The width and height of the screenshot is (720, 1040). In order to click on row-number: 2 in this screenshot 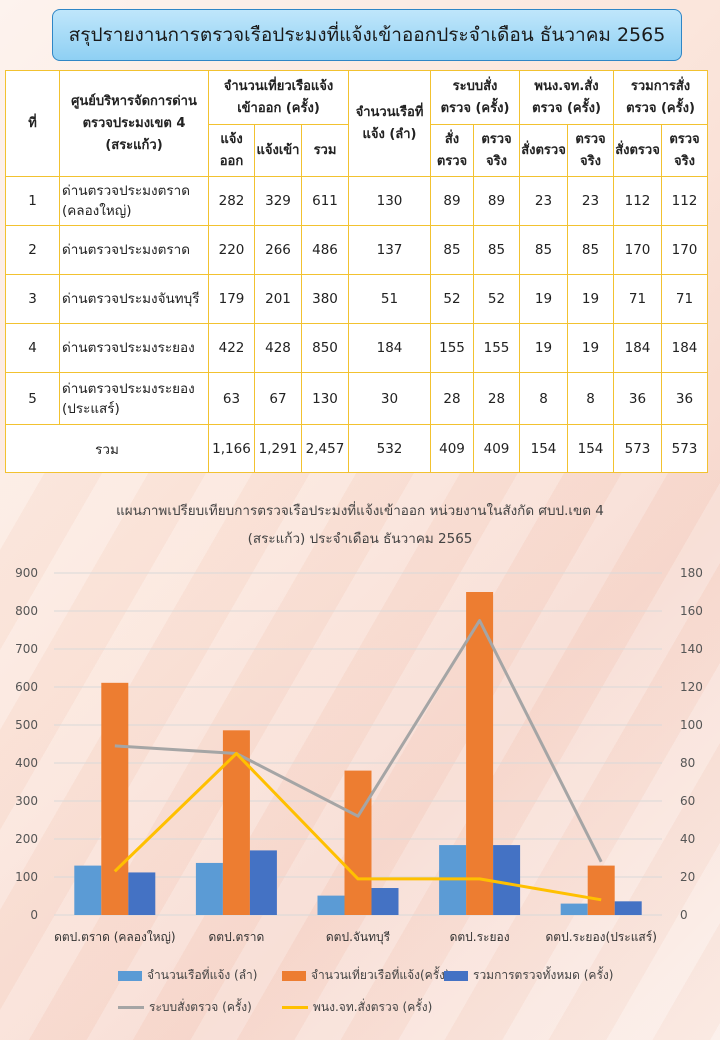, I will do `click(32, 250)`.